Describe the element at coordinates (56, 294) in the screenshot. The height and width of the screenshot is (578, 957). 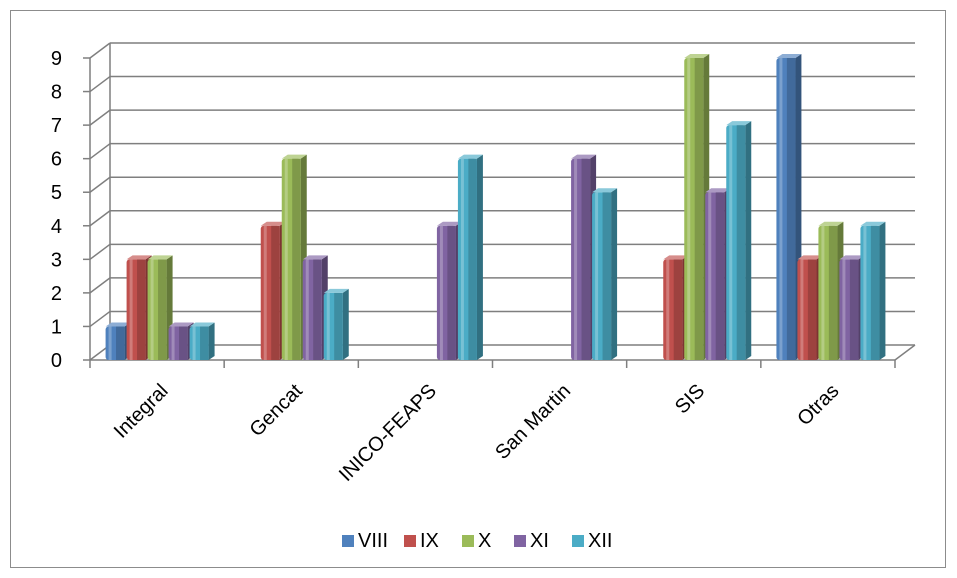
I see `y-tick-label-2: 2` at that location.